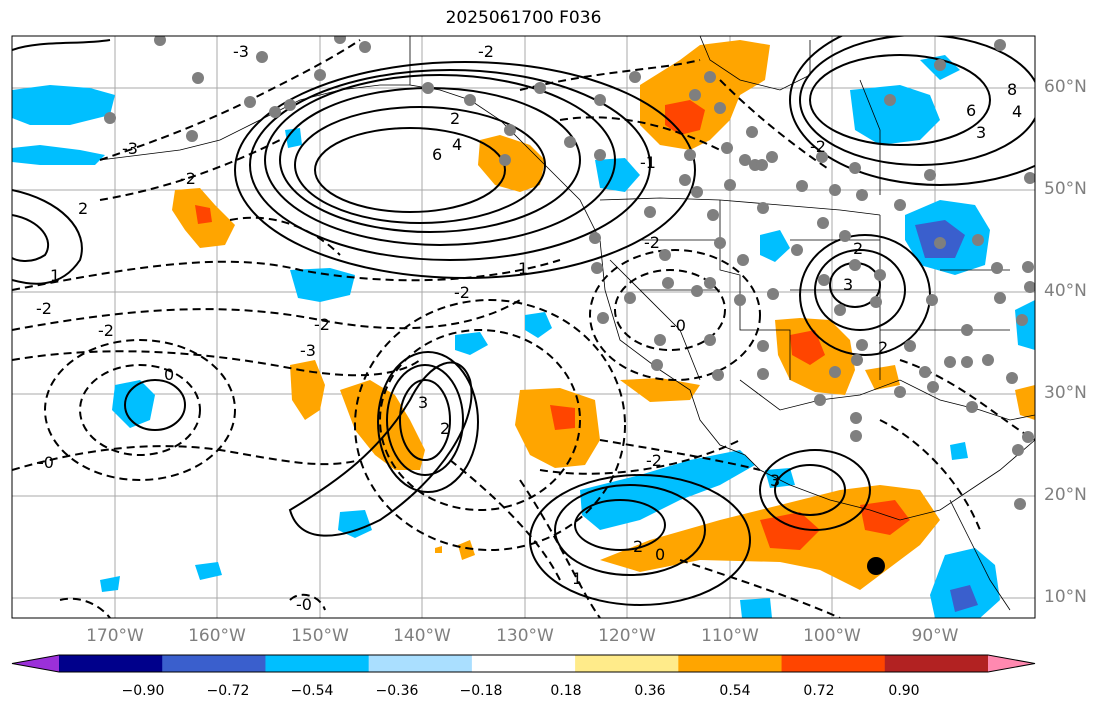 This screenshot has width=1105, height=712. I want to click on lon-label: 110°W, so click(730, 636).